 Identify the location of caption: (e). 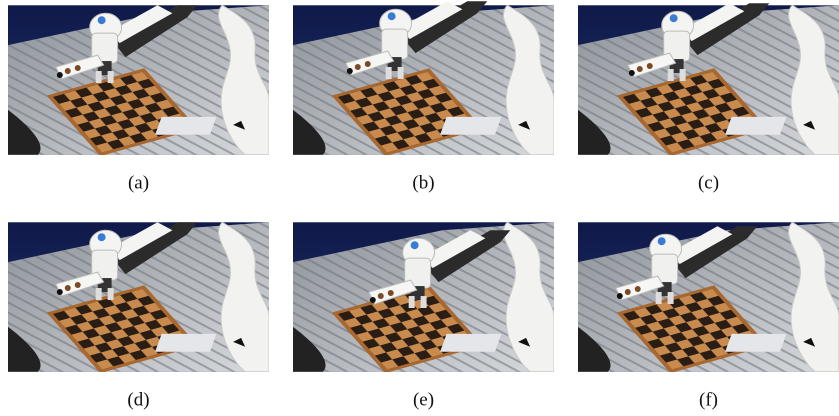
(423, 399).